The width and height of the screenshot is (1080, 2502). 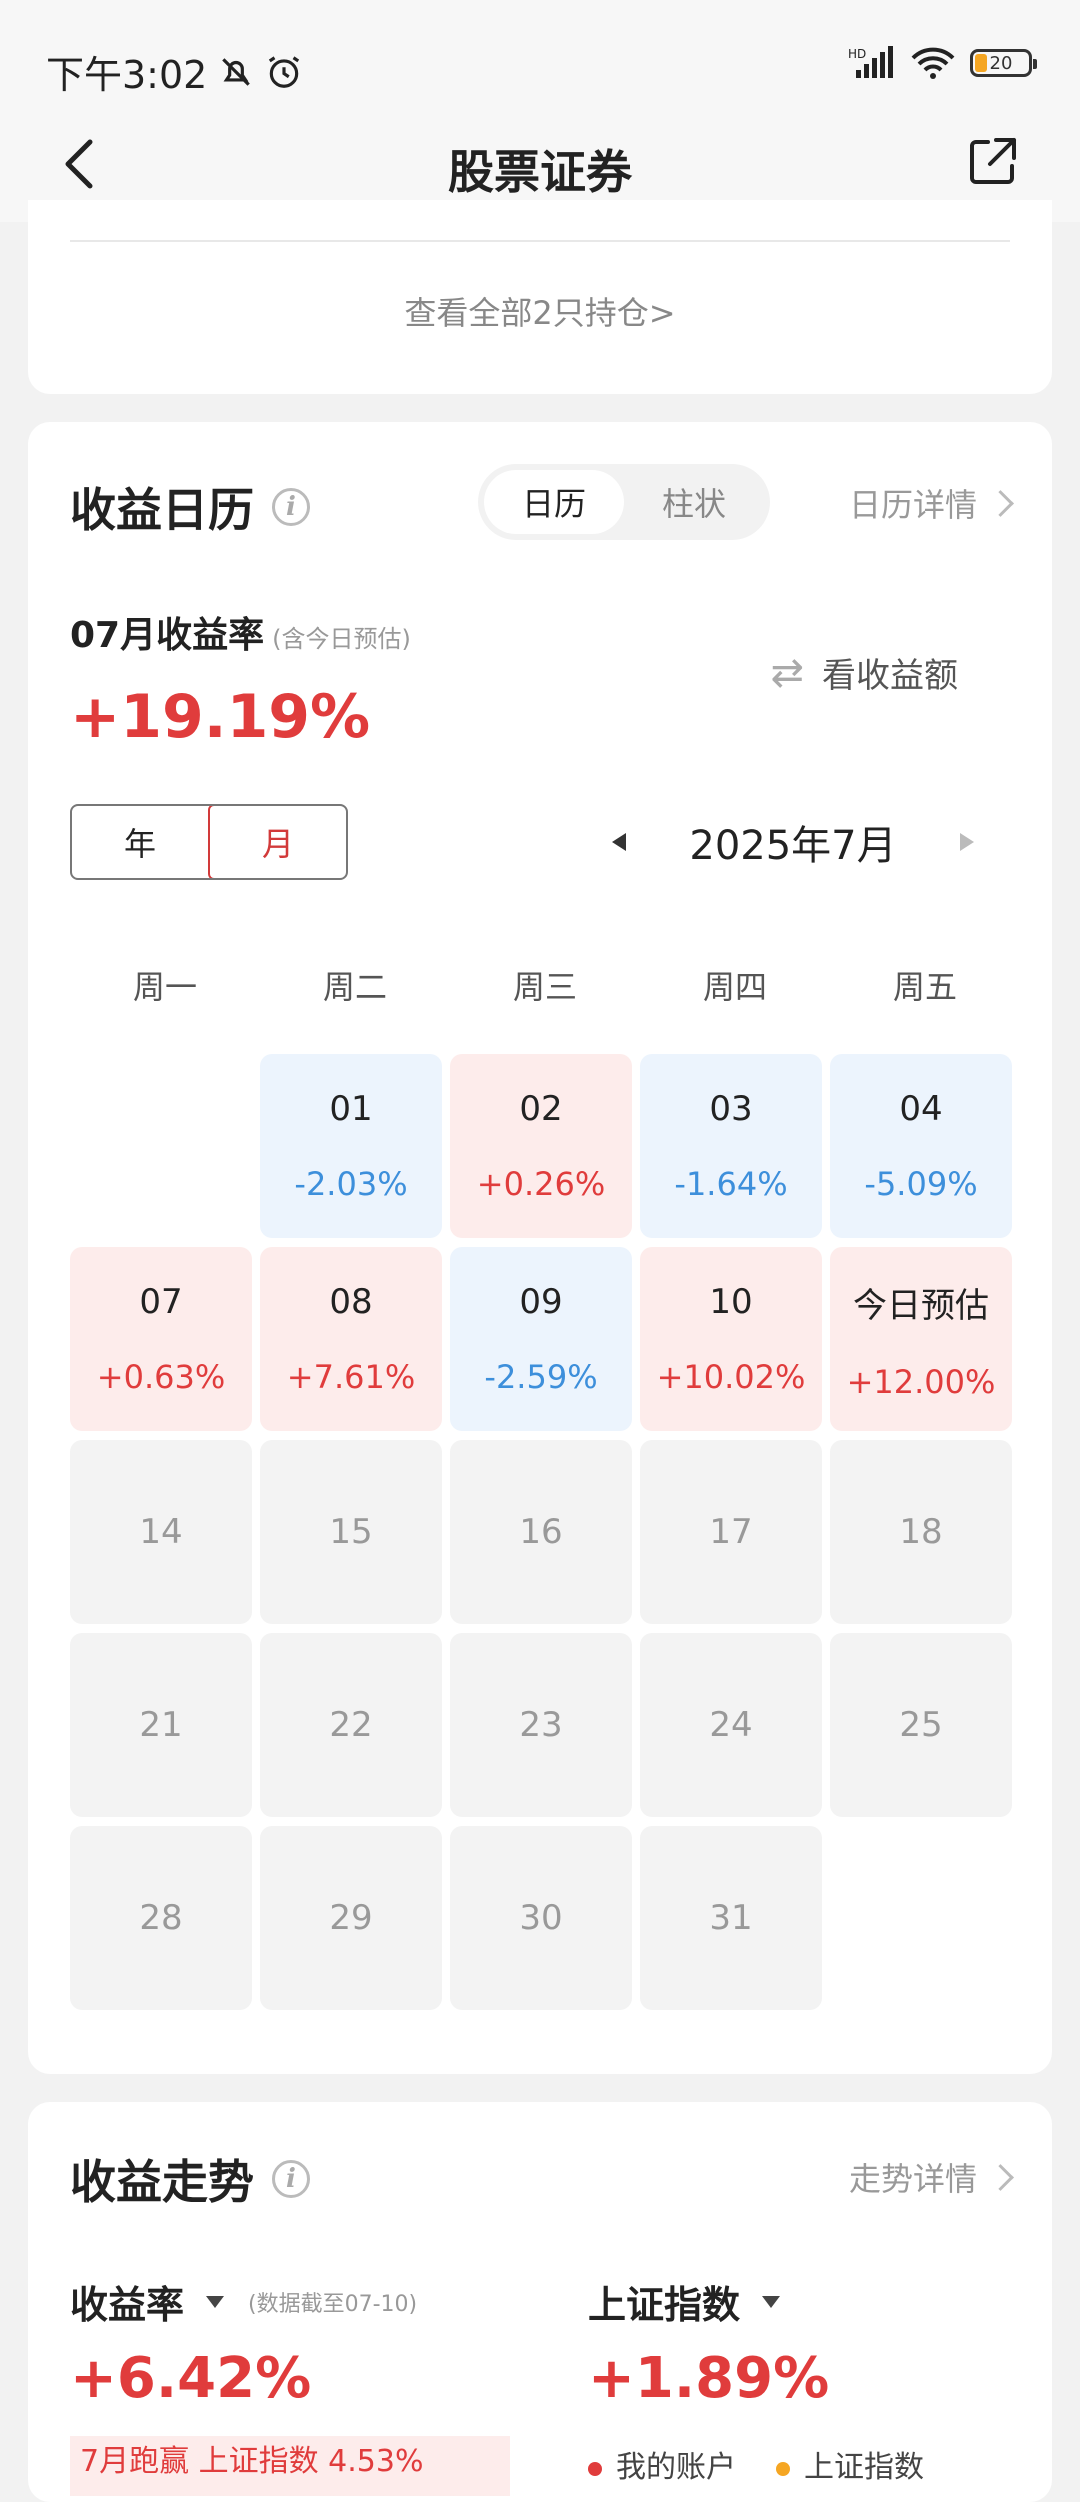 I want to click on calendar-day-cell: 02 +0.26%, so click(x=541, y=1146).